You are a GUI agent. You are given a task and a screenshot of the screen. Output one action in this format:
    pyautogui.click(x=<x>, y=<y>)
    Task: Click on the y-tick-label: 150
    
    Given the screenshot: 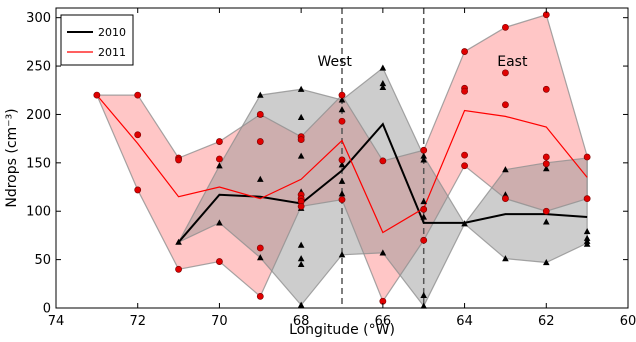 What is the action you would take?
    pyautogui.click(x=38, y=163)
    